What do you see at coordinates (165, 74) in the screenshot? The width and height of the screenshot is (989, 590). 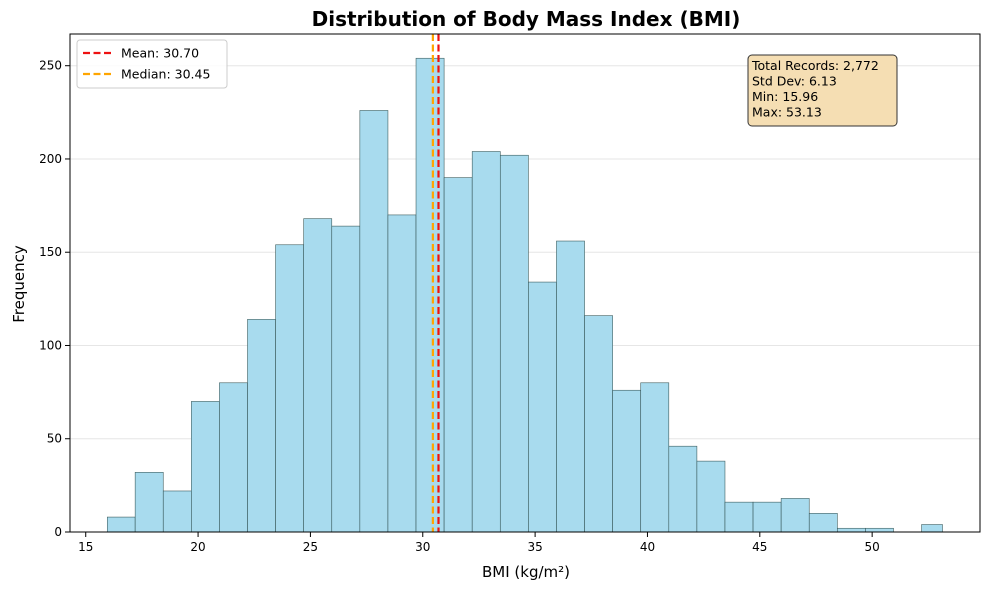 I see `legend-label: Median: 30.45` at bounding box center [165, 74].